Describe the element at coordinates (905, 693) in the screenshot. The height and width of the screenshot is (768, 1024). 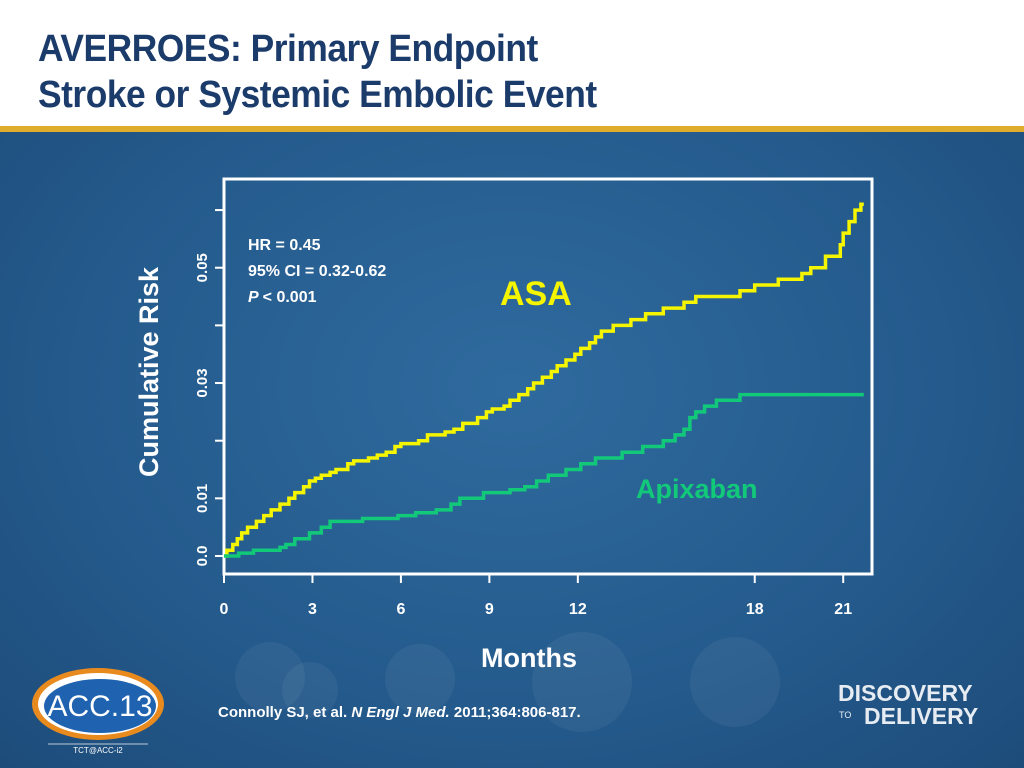
I see `discovery-word: DISCOVERY` at that location.